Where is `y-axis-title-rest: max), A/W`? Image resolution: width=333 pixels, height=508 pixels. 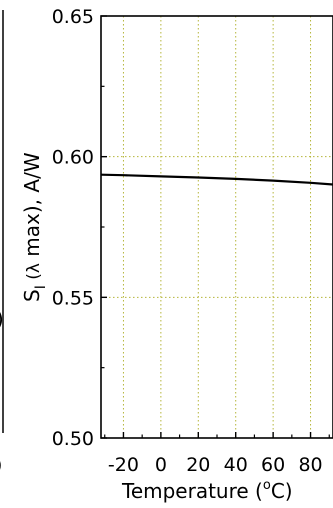 y-axis-title-rest: max), A/W is located at coordinates (32, 207).